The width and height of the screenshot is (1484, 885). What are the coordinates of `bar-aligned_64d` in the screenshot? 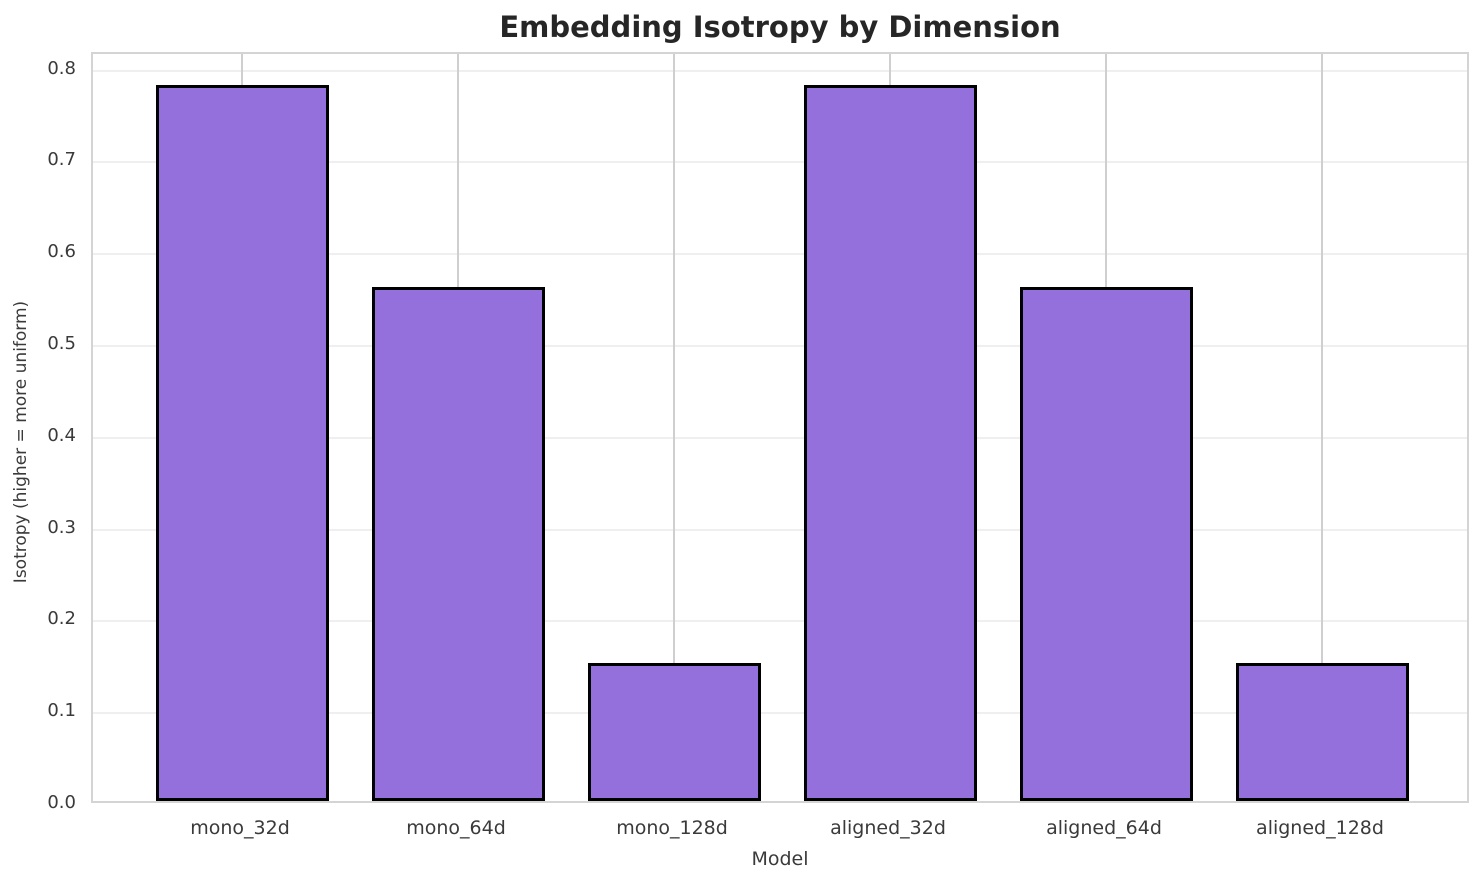 It's located at (1106, 544).